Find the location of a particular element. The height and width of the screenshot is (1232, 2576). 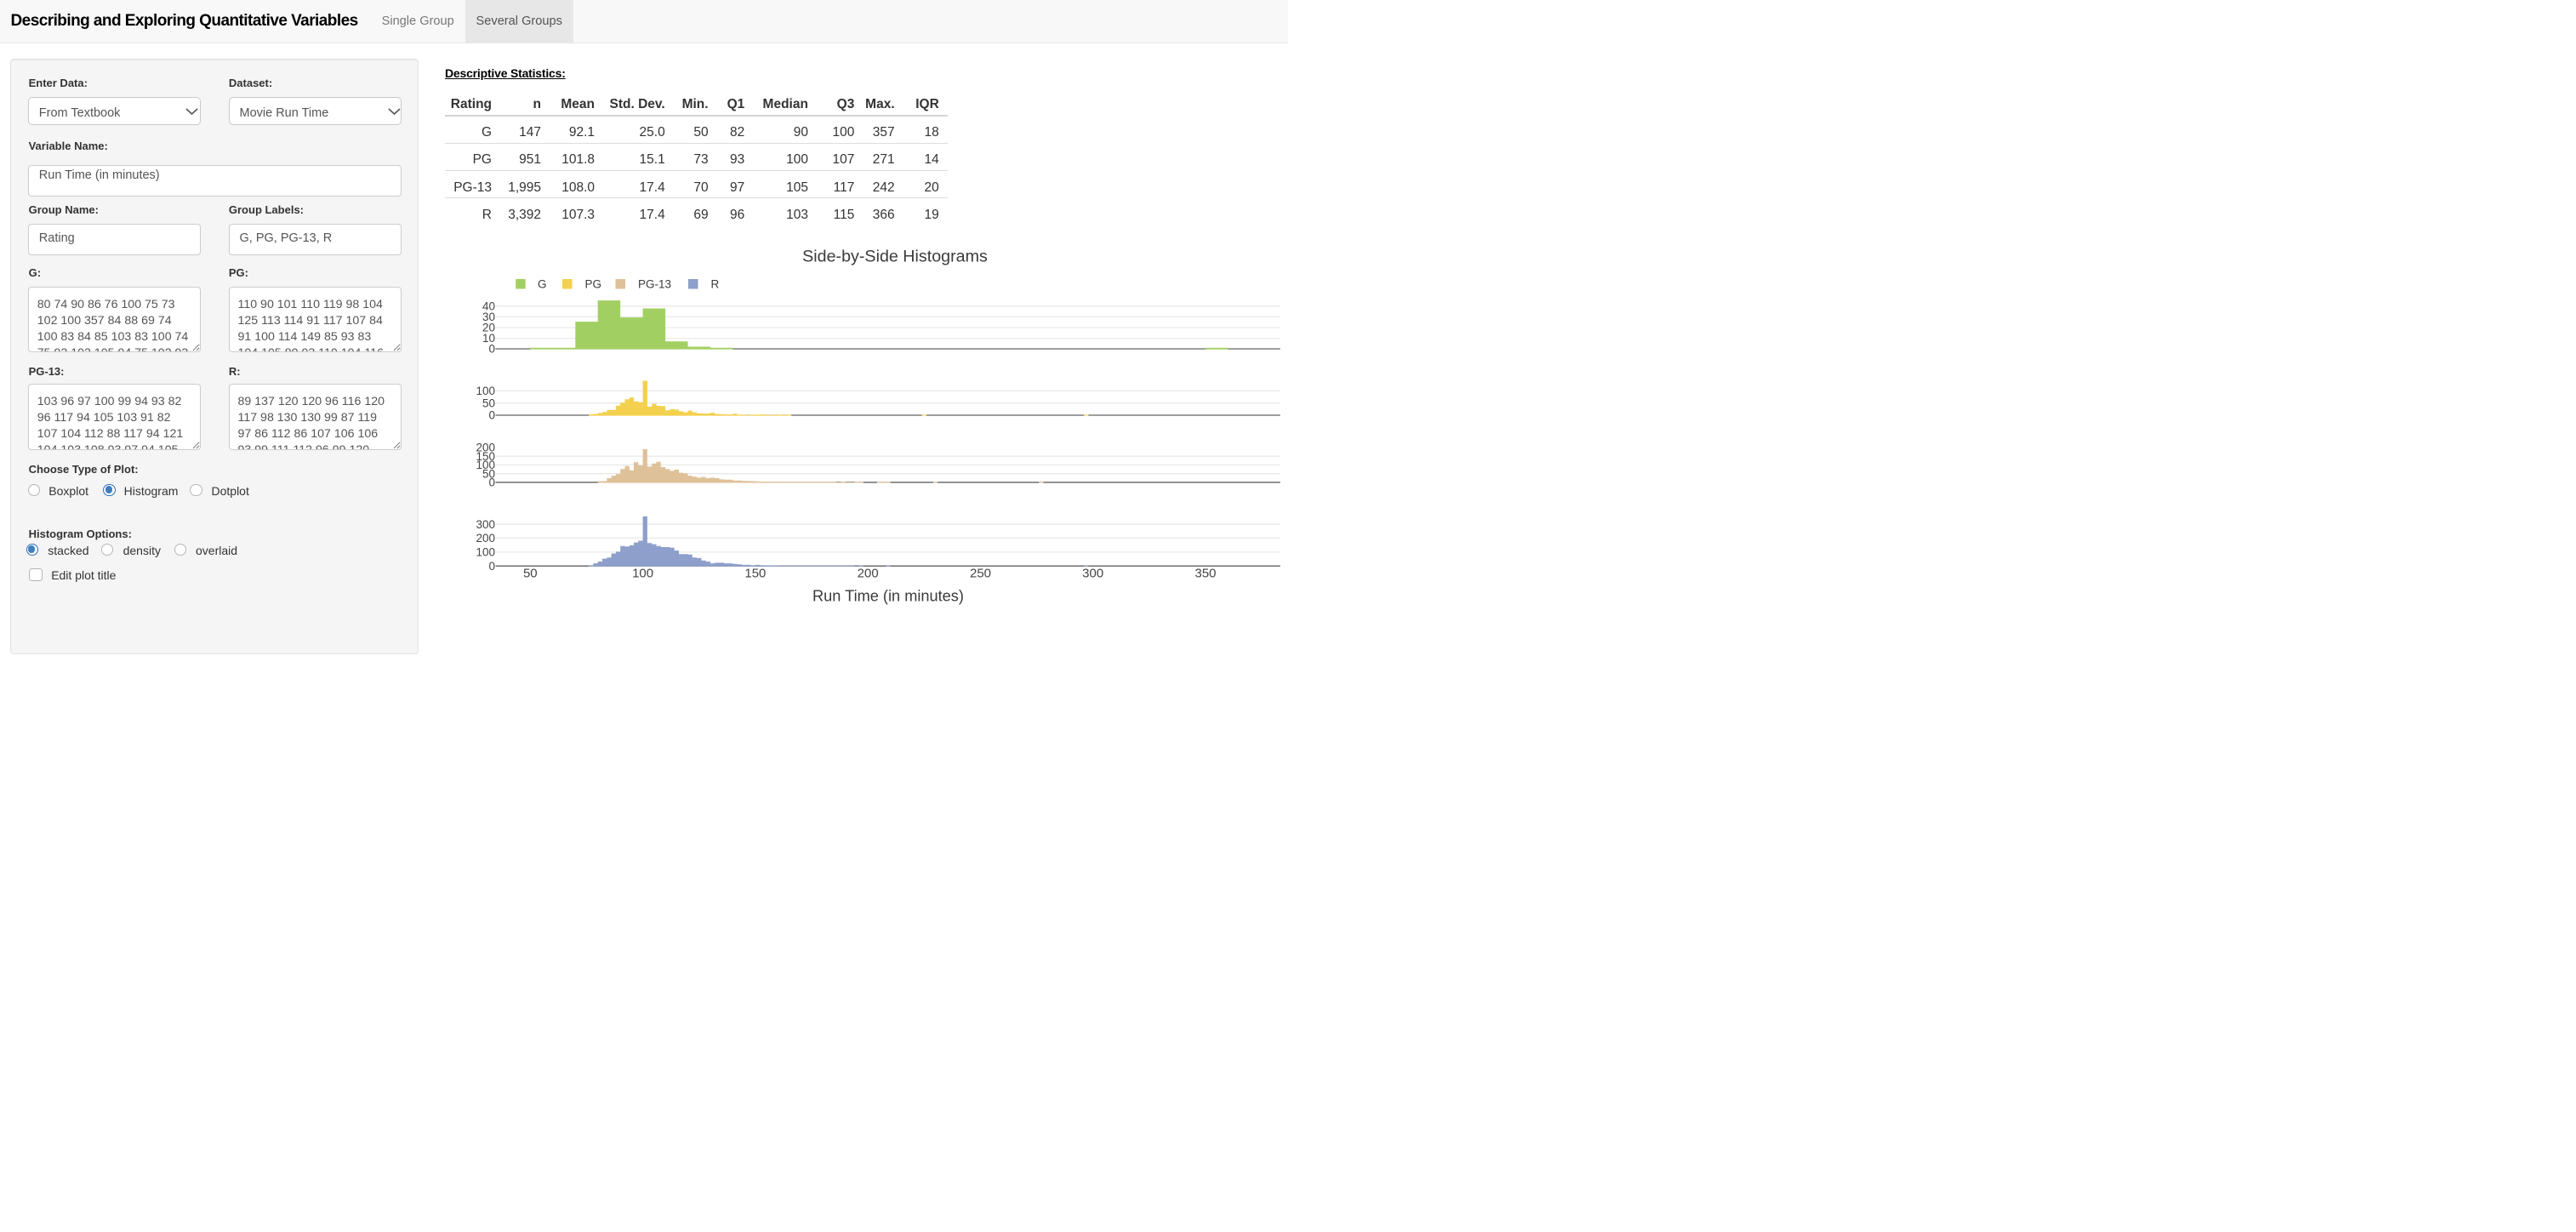

svg-text: 30 is located at coordinates (489, 317).